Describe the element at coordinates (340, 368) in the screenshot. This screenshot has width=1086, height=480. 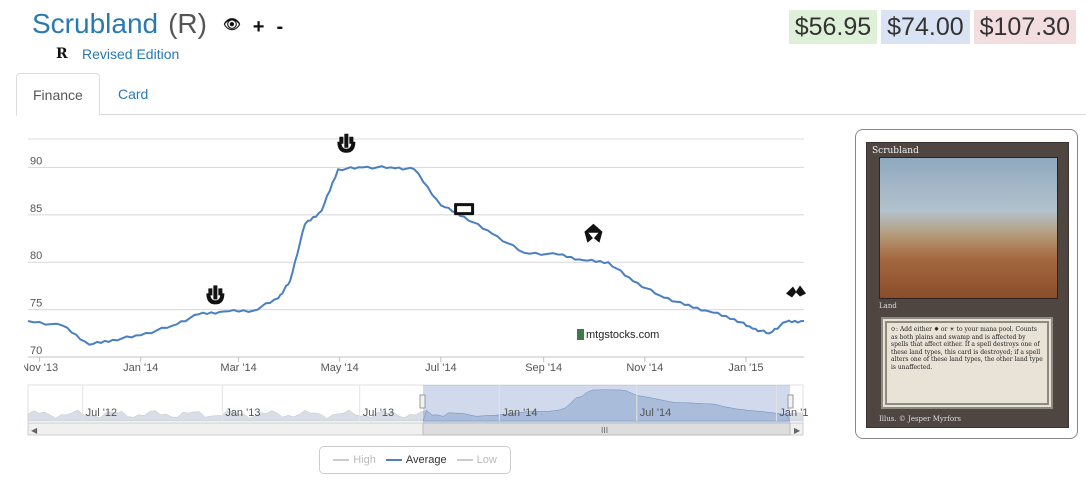
I see `x-tick-label: May '14` at that location.